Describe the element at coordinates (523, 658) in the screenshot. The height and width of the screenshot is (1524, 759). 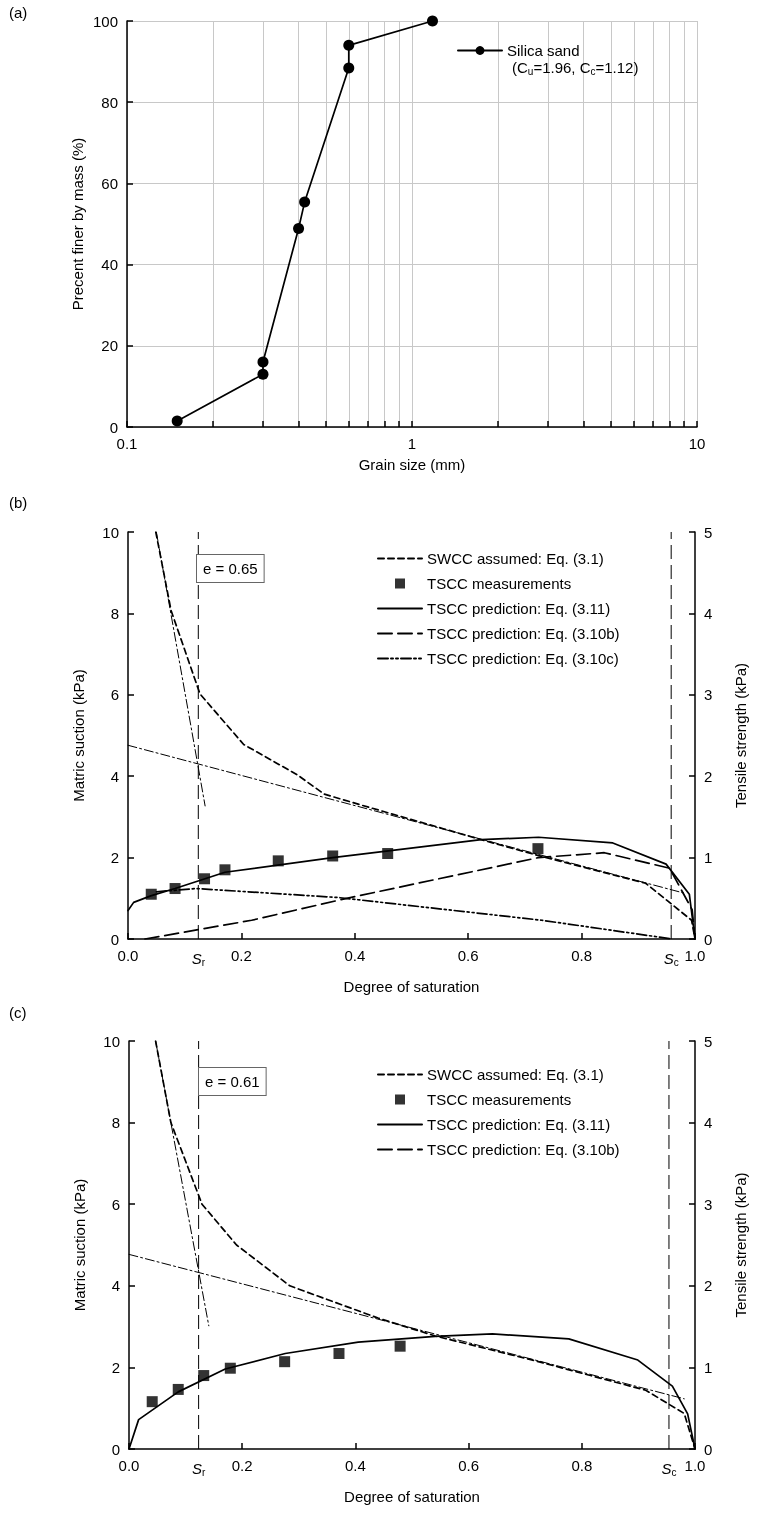
I see `legend-label: TSCC prediction: Eq. (3.10c)` at that location.